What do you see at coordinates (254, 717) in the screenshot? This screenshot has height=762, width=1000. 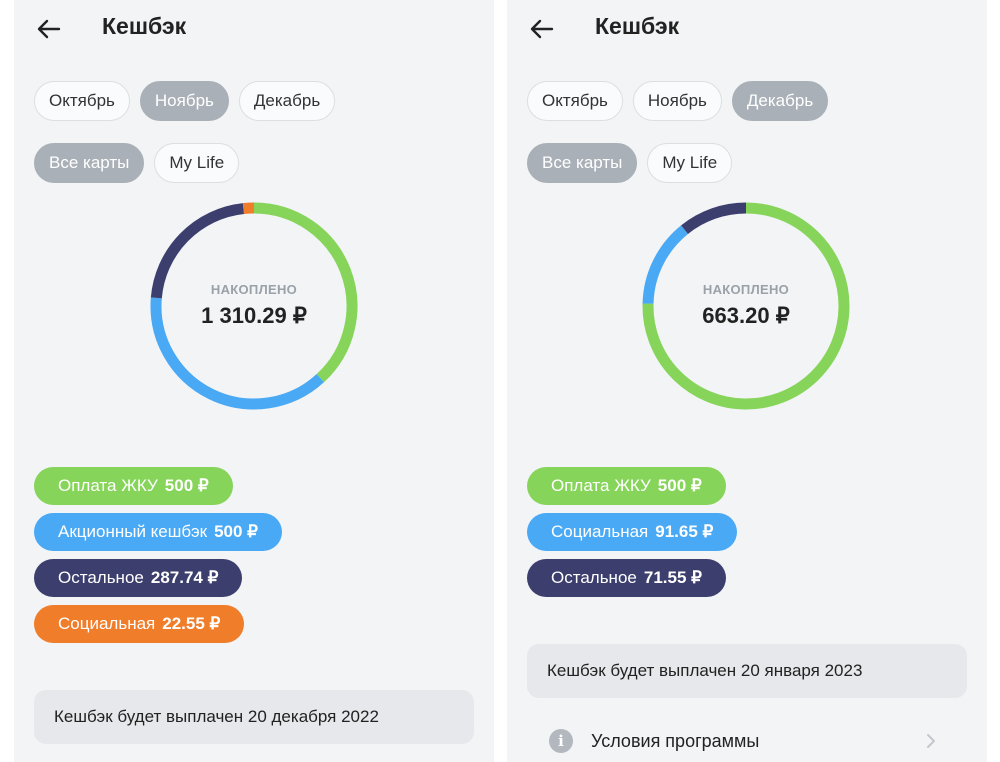 I see `payout-note: Кешбэк будет выплачен 20 декабря 2022` at bounding box center [254, 717].